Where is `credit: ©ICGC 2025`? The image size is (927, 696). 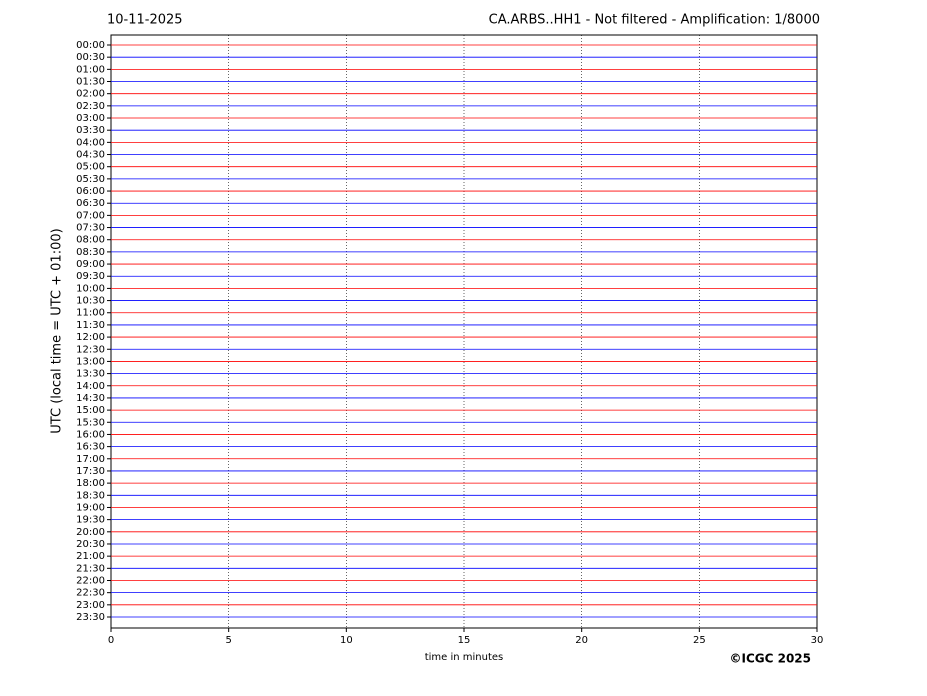
credit: ©ICGC 2025 is located at coordinates (770, 659).